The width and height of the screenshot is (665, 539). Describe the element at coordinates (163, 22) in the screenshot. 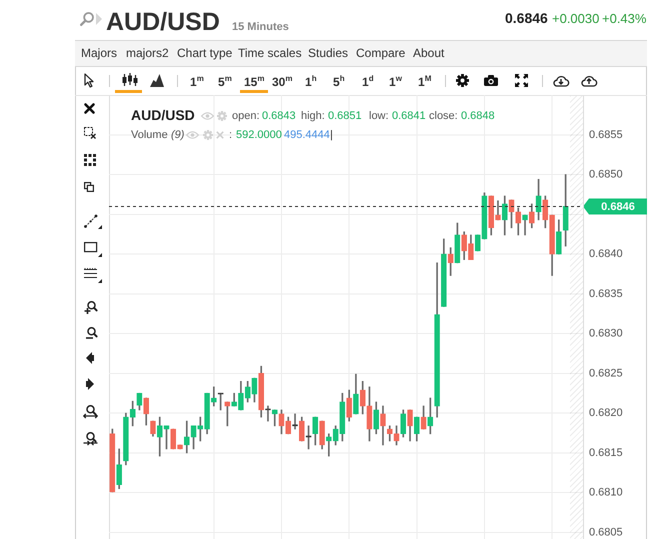

I see `chart-title: AUD/USD` at that location.